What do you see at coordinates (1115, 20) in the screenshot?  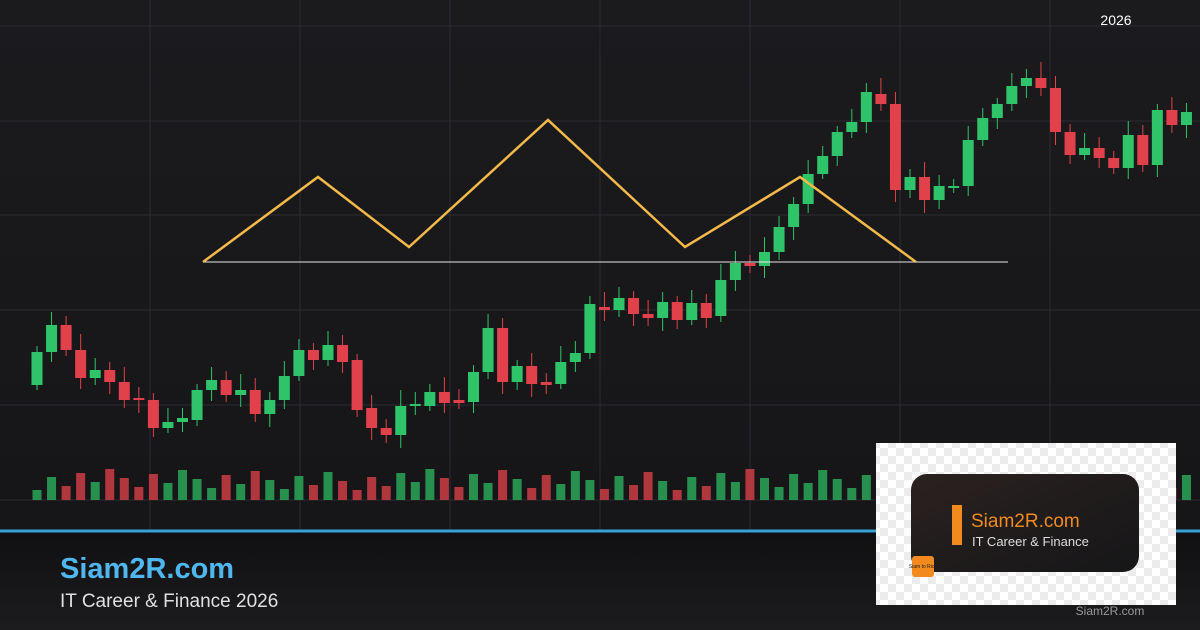 I see `year-label: 2026` at bounding box center [1115, 20].